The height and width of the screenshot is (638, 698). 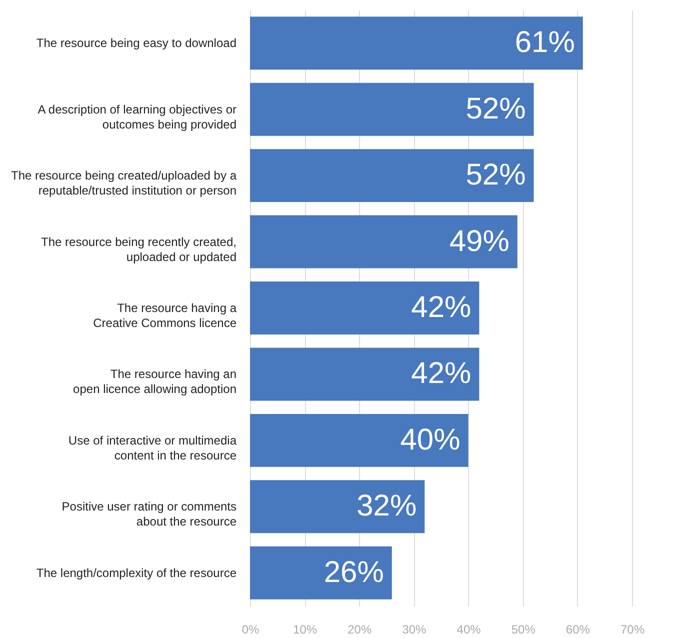 I want to click on x-tick-label: 50%, so click(x=523, y=629).